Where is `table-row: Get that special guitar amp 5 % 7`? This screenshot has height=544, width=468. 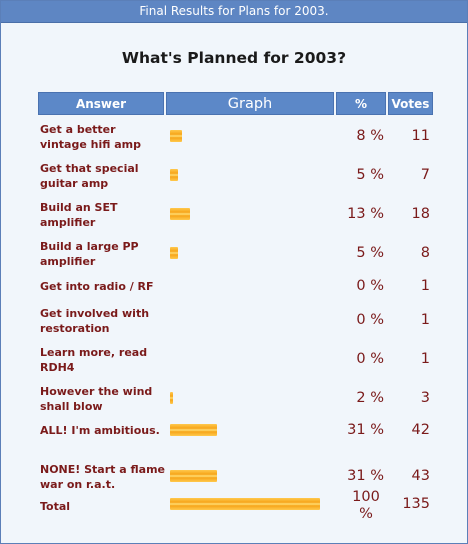 table-row: Get that special guitar amp 5 % 7 is located at coordinates (234, 176).